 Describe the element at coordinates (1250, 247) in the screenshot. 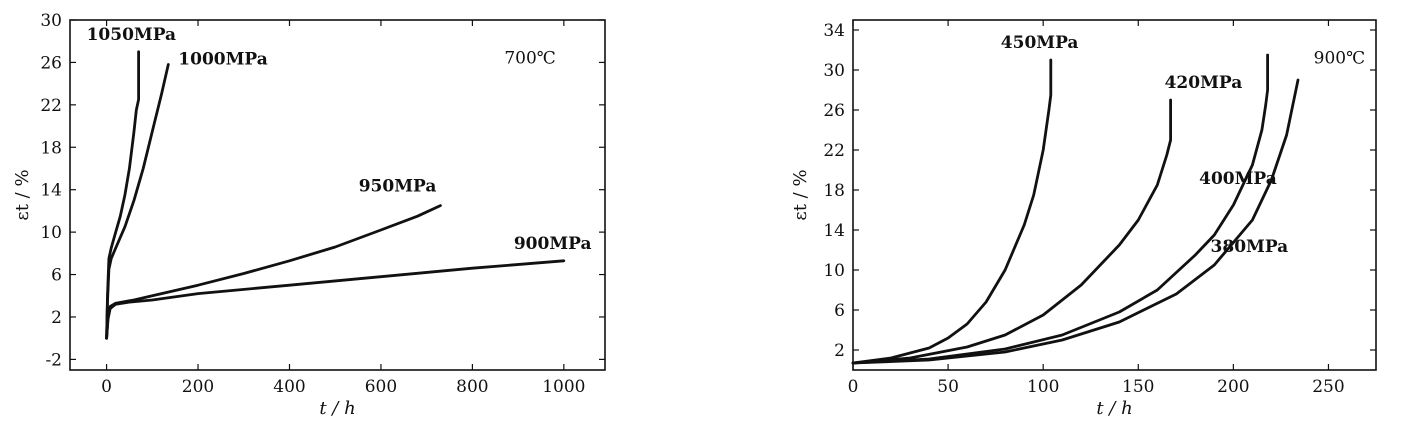

I see `series-label-380mpa: 380MPa` at that location.